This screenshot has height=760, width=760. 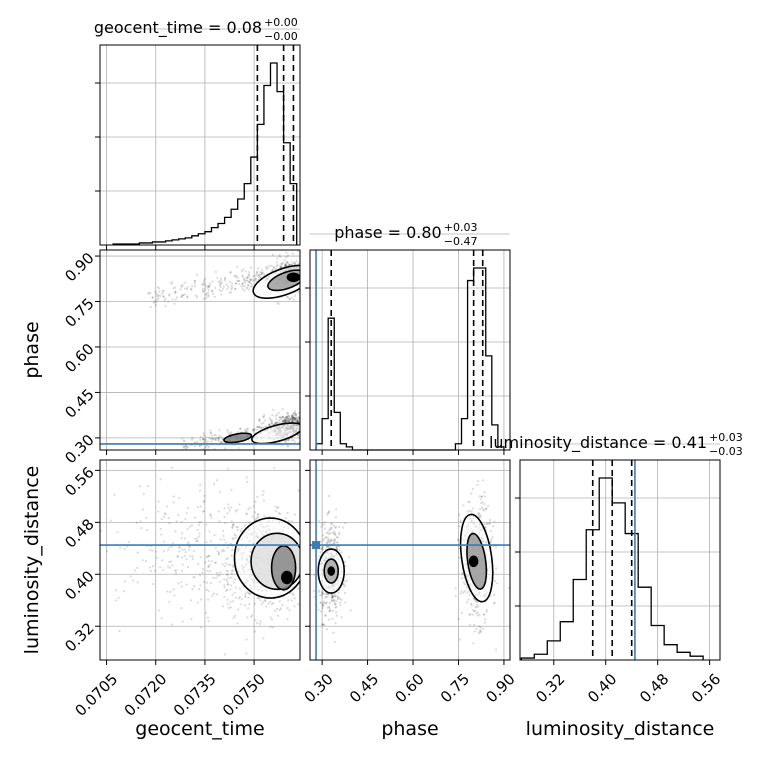 I want to click on title-text: luminosity_distance = 0.41, so click(x=598, y=443).